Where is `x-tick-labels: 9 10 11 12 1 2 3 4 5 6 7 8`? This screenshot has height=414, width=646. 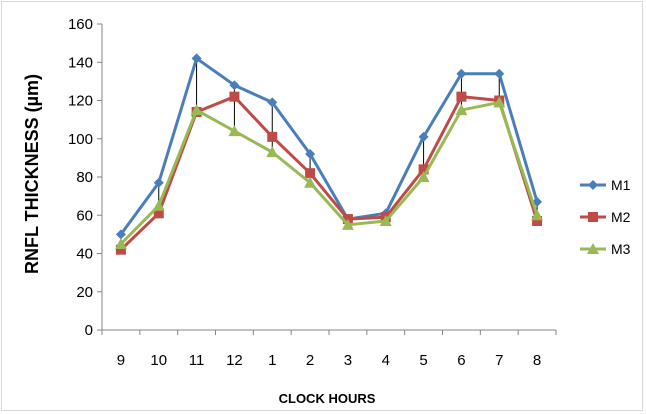
x-tick-labels: 9 10 11 12 1 2 3 4 5 6 7 8 is located at coordinates (329, 360).